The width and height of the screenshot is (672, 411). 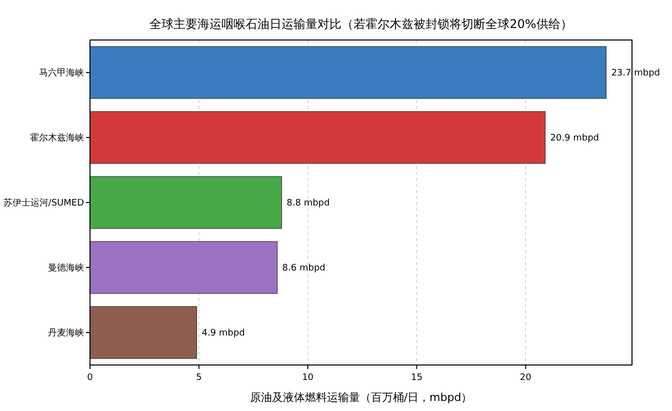 What do you see at coordinates (66, 333) in the screenshot?
I see `y-tick-label: 丹麦海峡` at bounding box center [66, 333].